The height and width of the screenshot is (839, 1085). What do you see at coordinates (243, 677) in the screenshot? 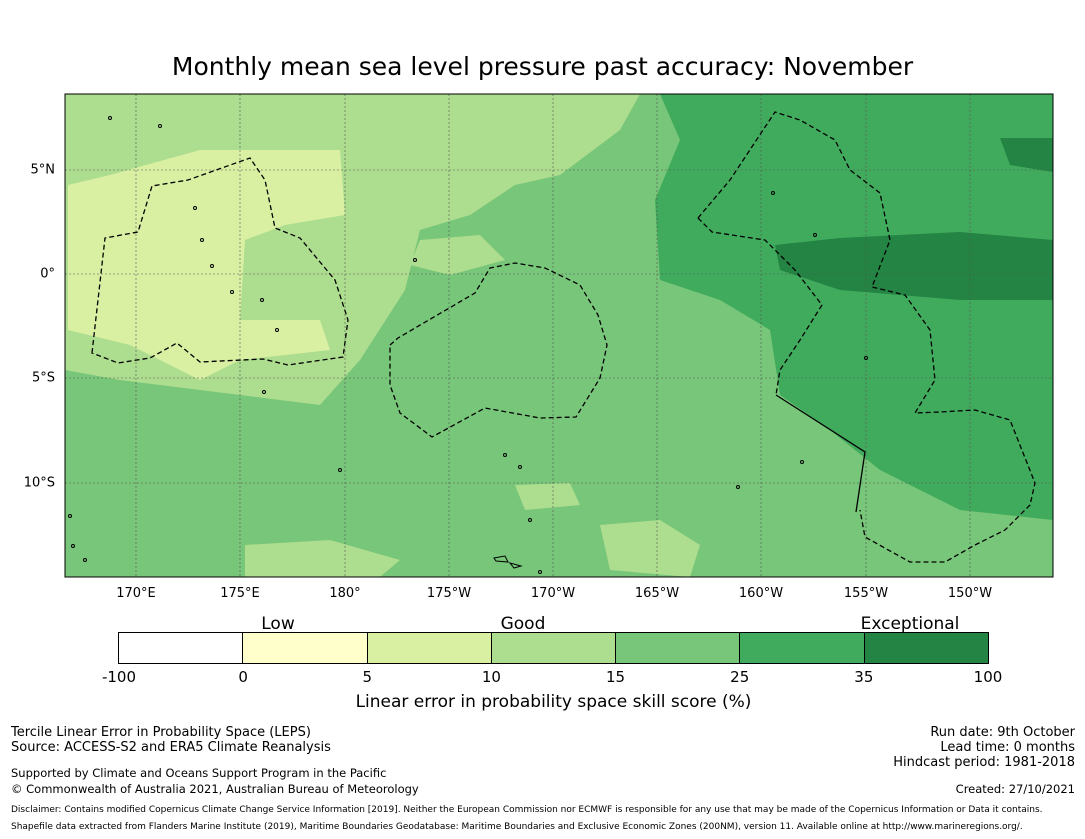
I see `colorbar-tick-label: 0` at bounding box center [243, 677].